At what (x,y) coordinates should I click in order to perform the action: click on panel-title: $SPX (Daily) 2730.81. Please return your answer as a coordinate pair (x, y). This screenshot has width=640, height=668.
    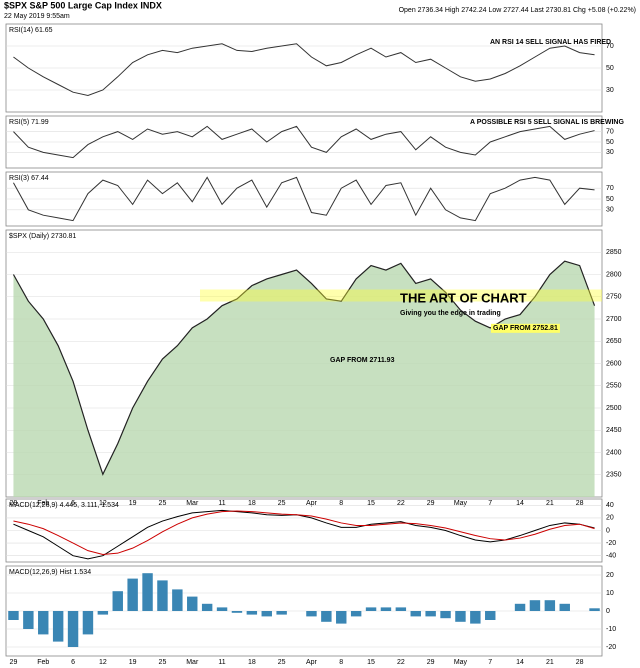
    Looking at the image, I should click on (42, 236).